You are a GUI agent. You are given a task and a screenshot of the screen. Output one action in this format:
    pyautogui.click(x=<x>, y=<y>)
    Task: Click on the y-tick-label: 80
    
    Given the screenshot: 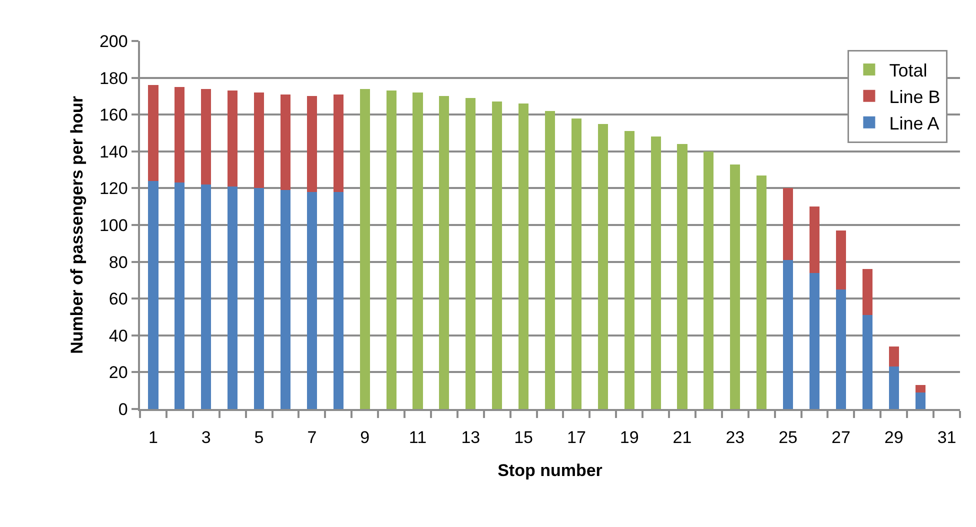 What is the action you would take?
    pyautogui.click(x=118, y=262)
    